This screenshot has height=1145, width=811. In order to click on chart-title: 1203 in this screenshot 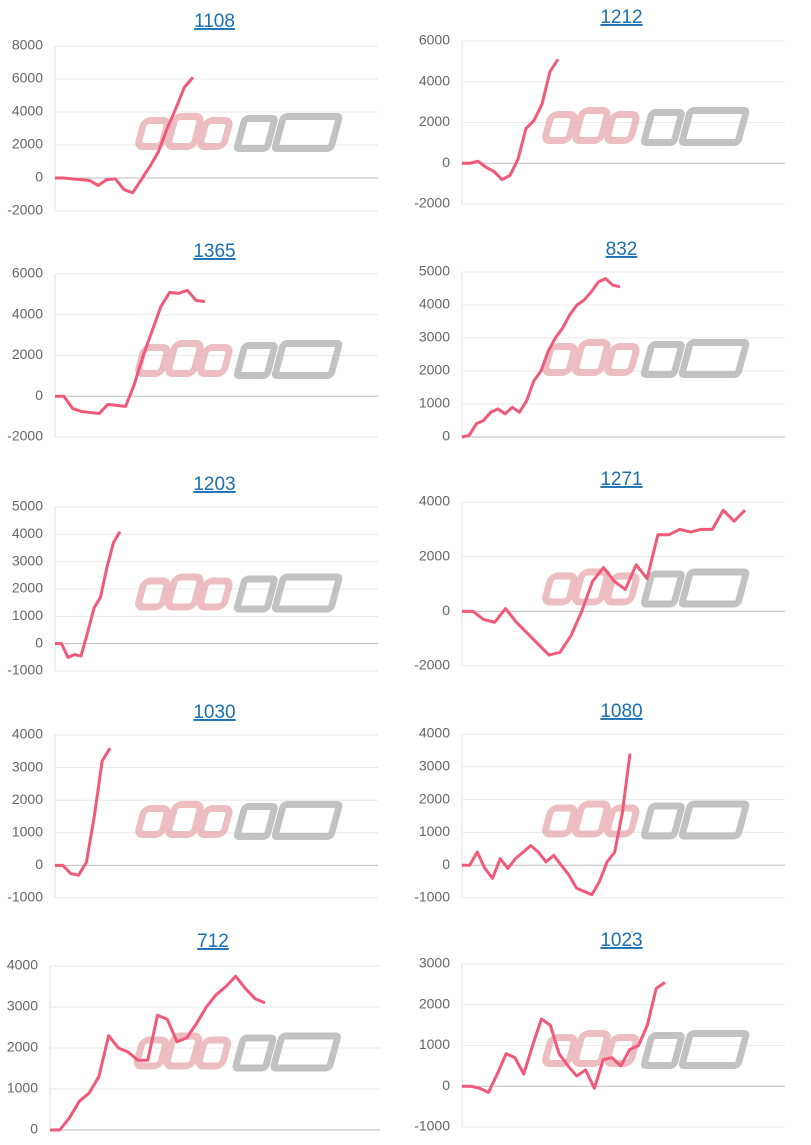, I will do `click(214, 484)`.